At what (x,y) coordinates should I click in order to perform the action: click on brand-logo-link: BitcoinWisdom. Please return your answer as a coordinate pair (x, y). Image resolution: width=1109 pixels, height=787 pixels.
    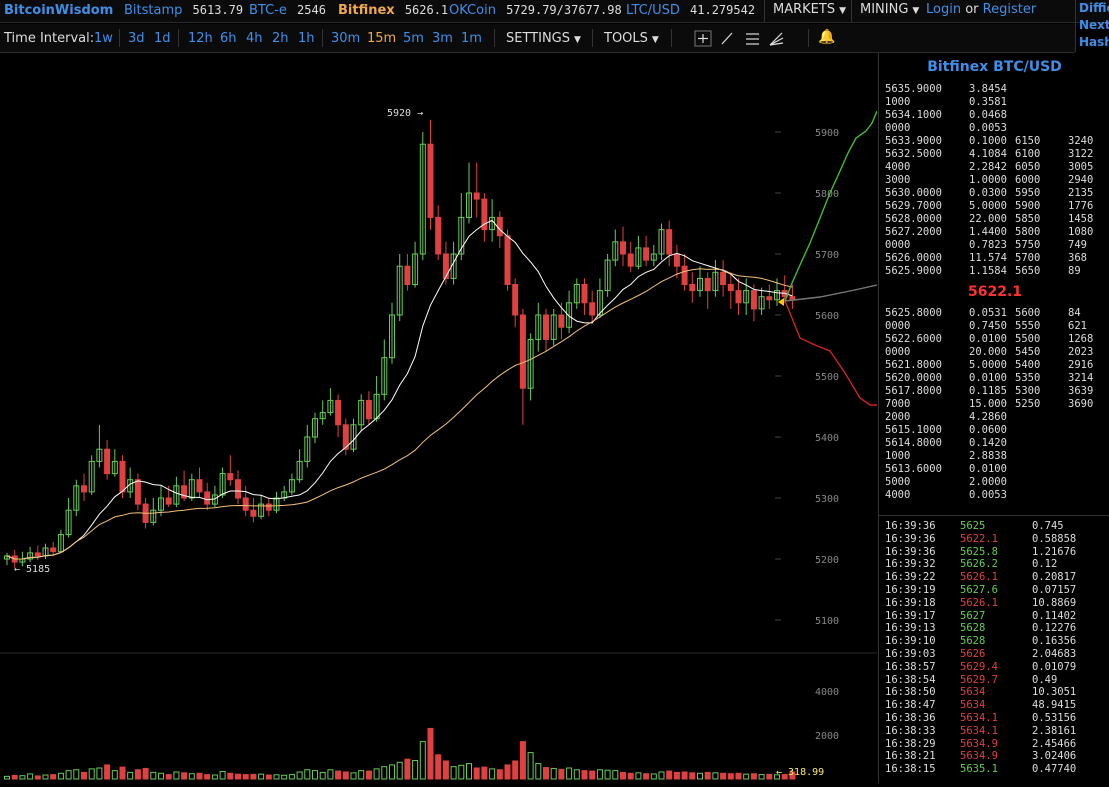
    Looking at the image, I should click on (59, 10).